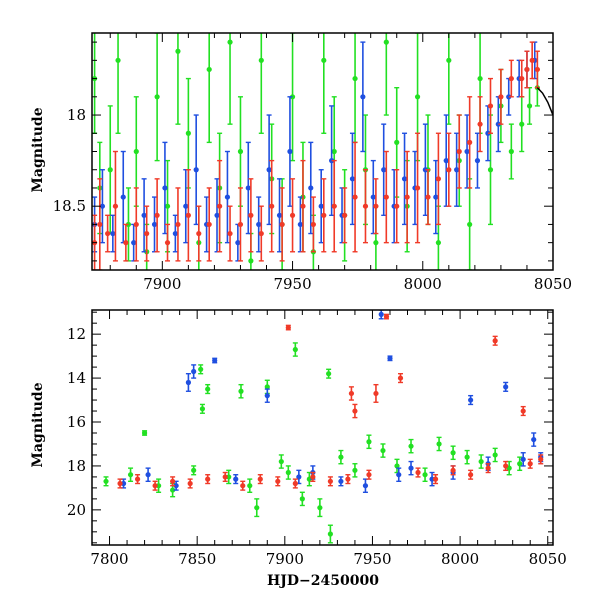 Image resolution: width=600 pixels, height=600 pixels. Describe the element at coordinates (372, 559) in the screenshot. I see `bottom-x-tick-label: 7950` at that location.